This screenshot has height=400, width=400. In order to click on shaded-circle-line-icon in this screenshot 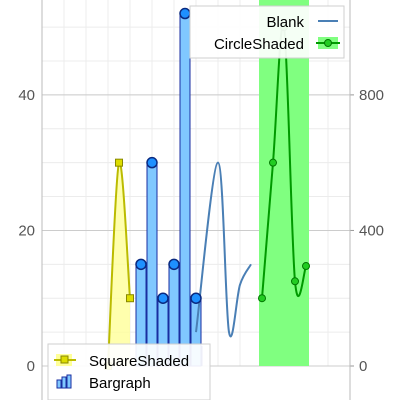, I will do `click(328, 43)`.